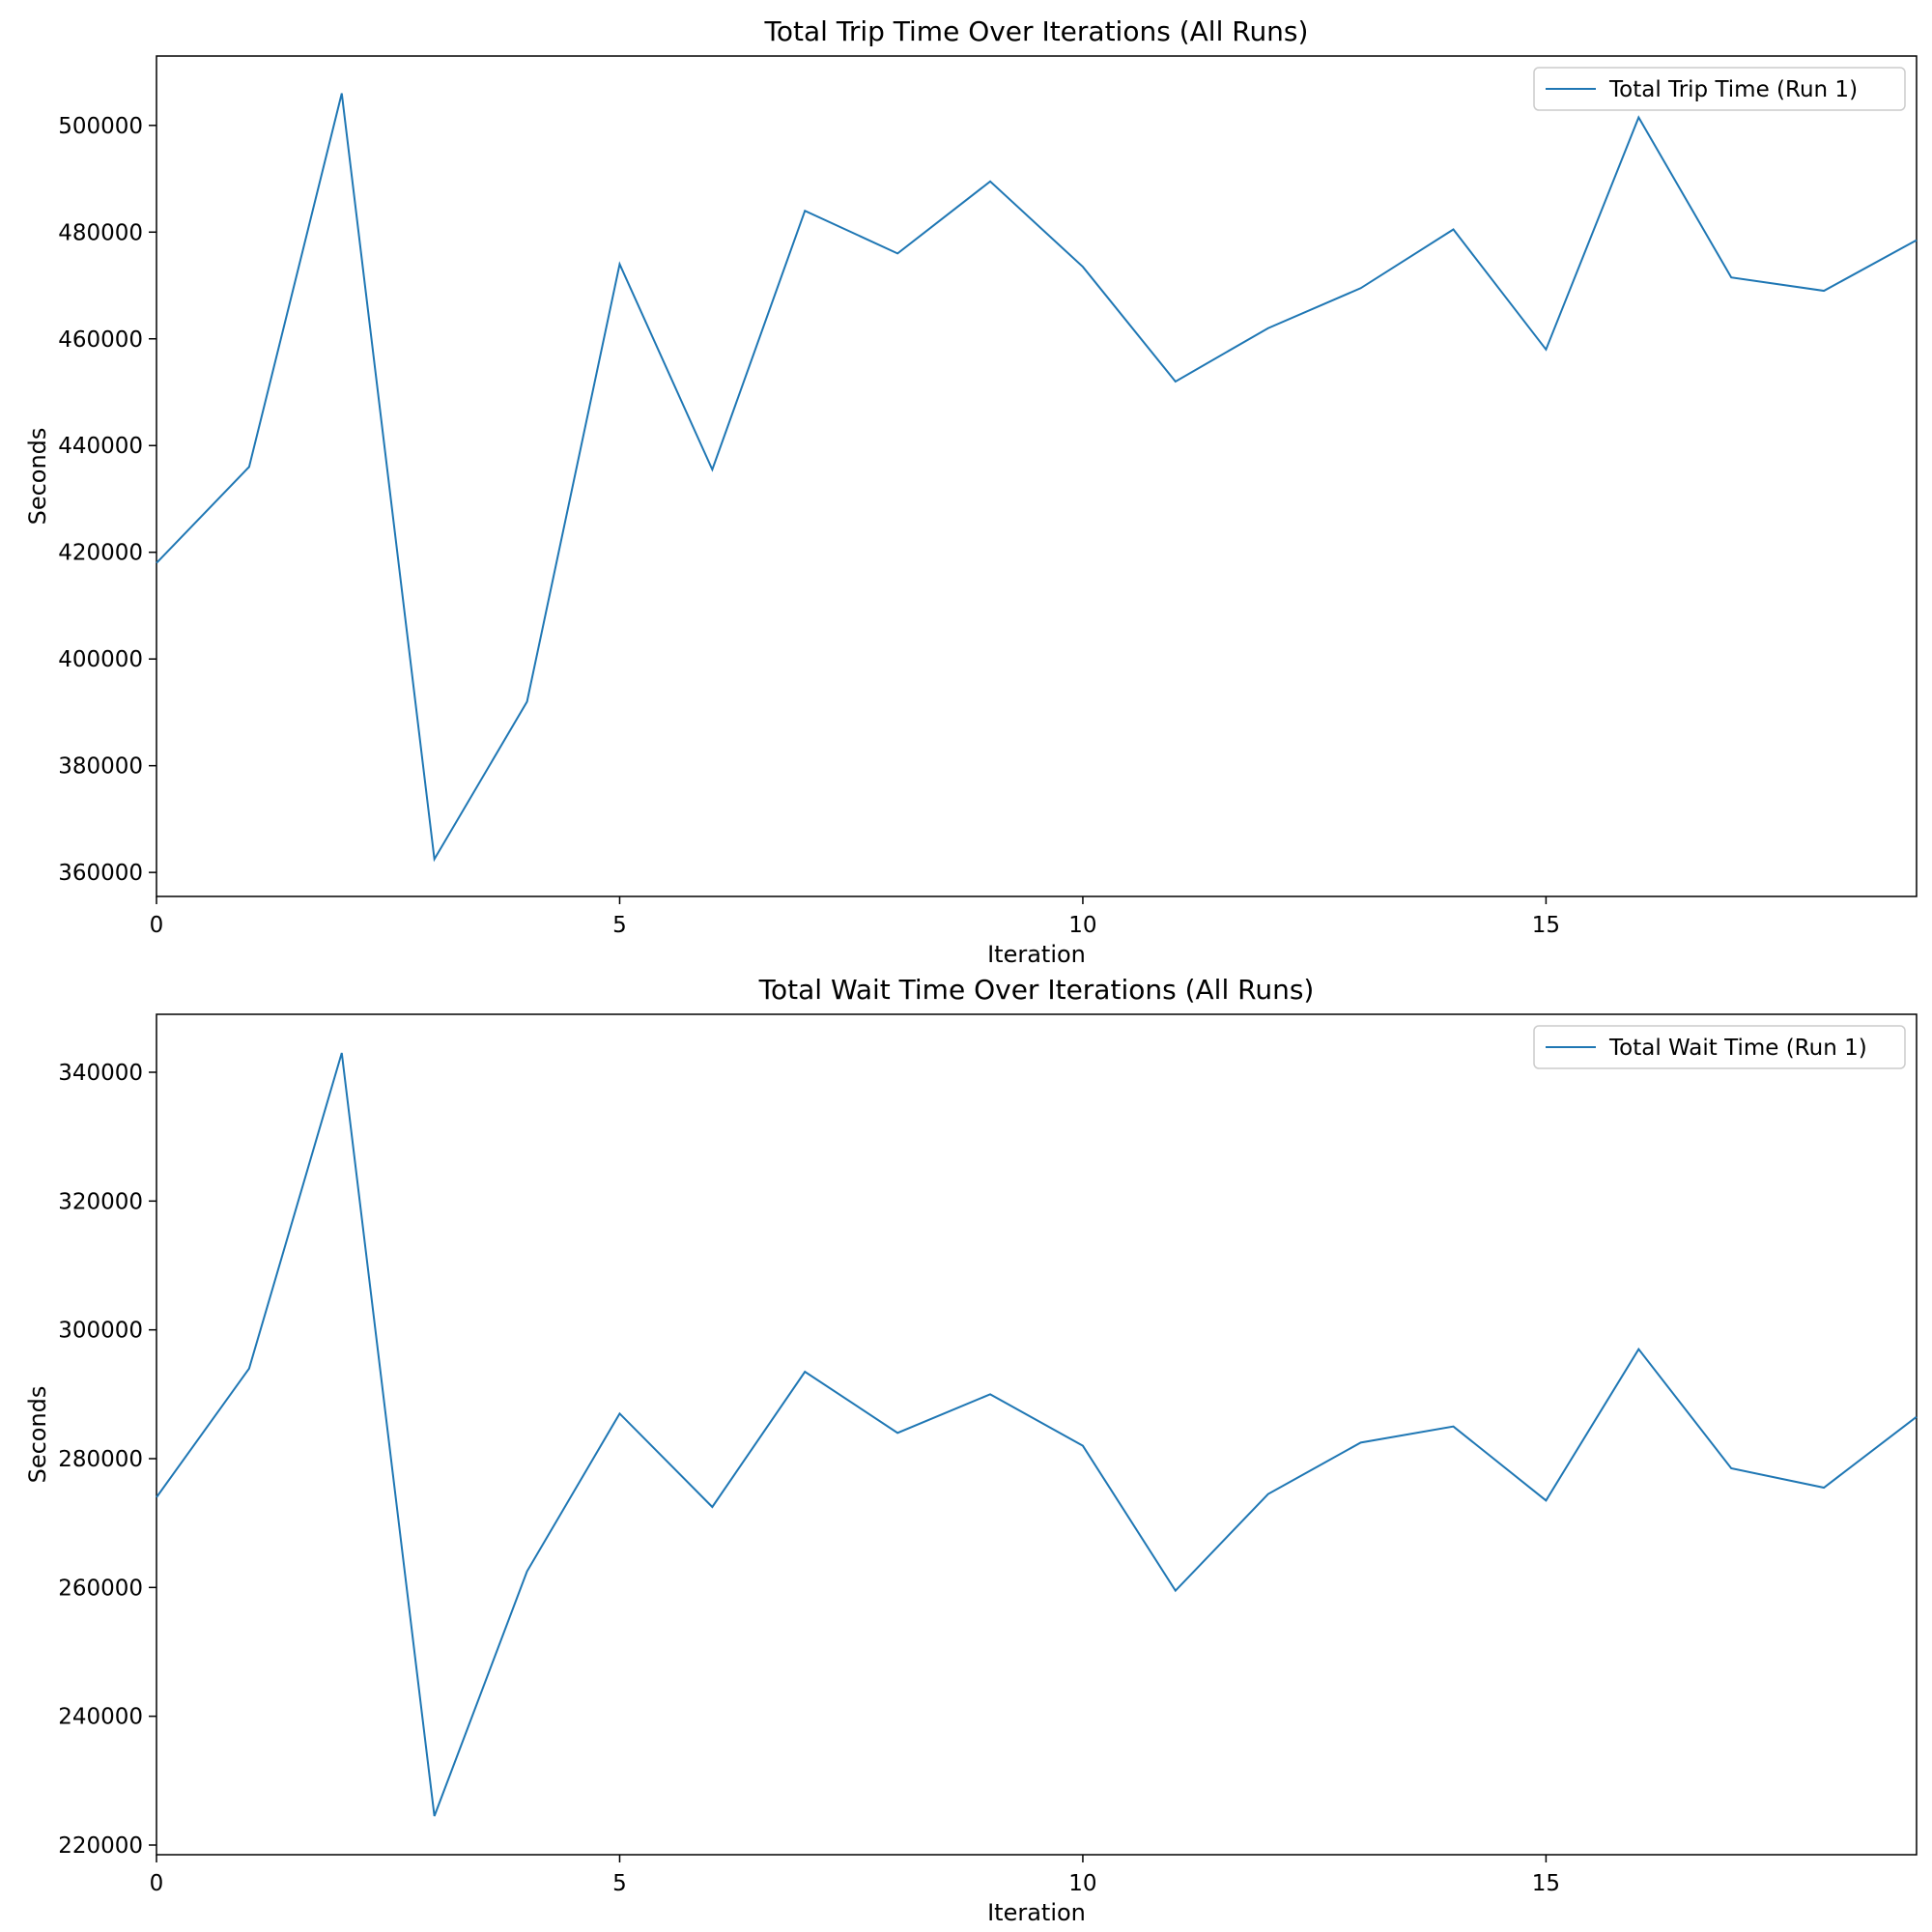  Describe the element at coordinates (100, 767) in the screenshot. I see `y-tick-label: 380000` at that location.